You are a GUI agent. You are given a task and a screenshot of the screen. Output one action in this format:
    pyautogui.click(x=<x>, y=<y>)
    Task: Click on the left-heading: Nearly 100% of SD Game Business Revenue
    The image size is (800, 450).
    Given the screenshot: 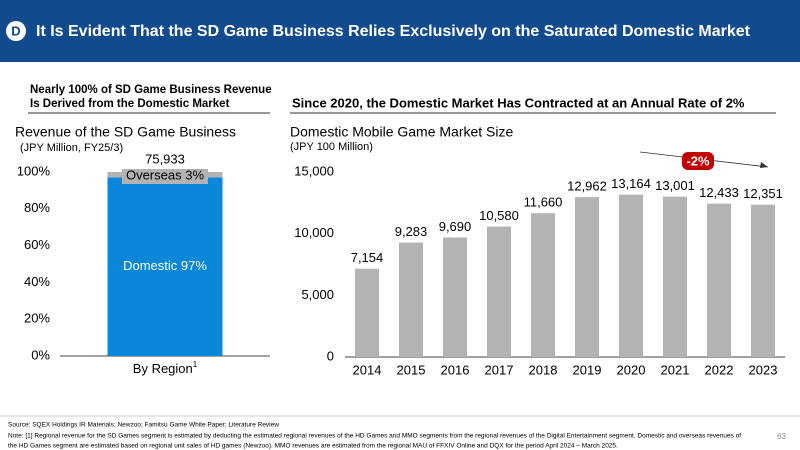 What is the action you would take?
    pyautogui.click(x=151, y=90)
    